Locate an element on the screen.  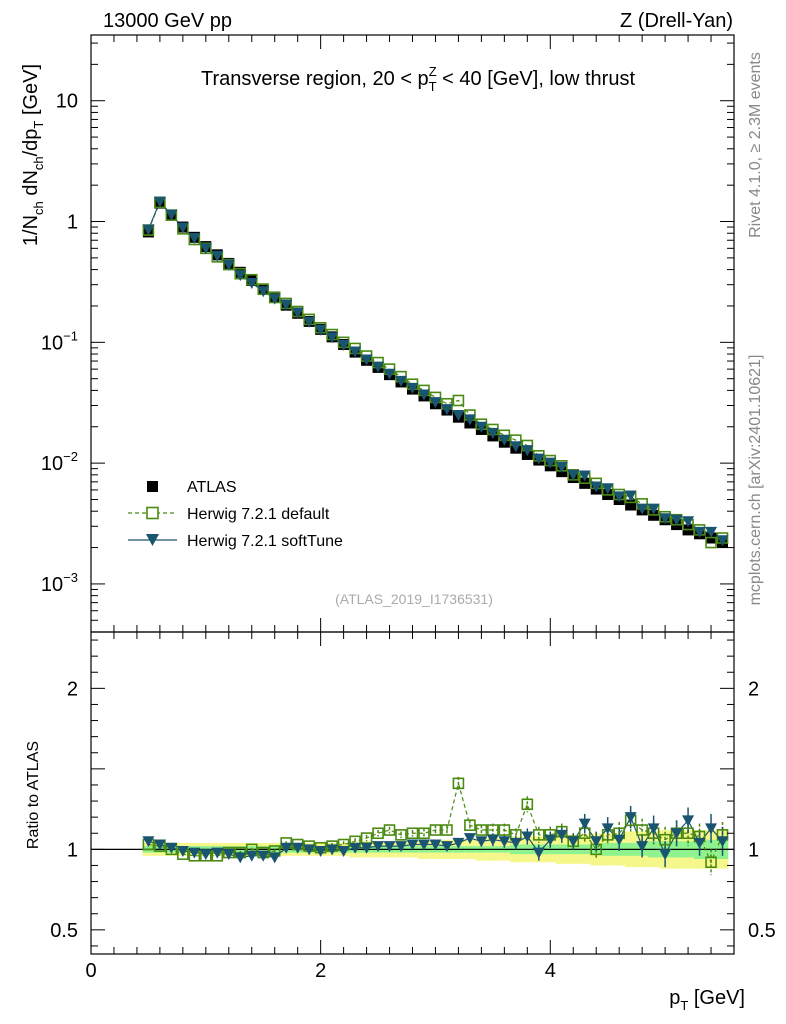
legend-marker-herwig-softtune is located at coordinates (152, 540).